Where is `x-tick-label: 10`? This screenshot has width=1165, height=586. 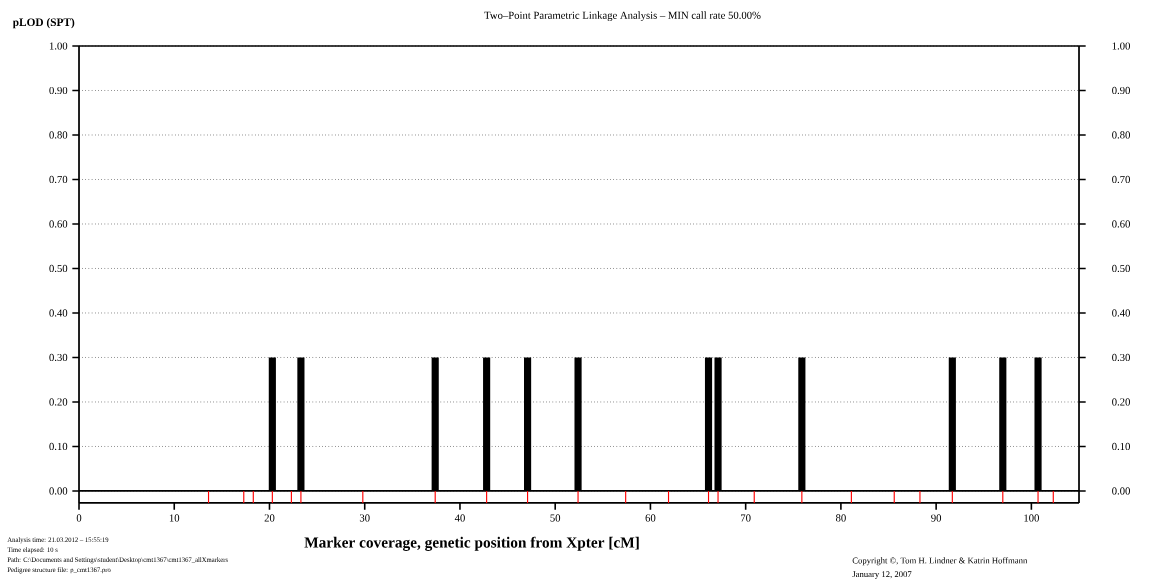 x-tick-label: 10 is located at coordinates (174, 518).